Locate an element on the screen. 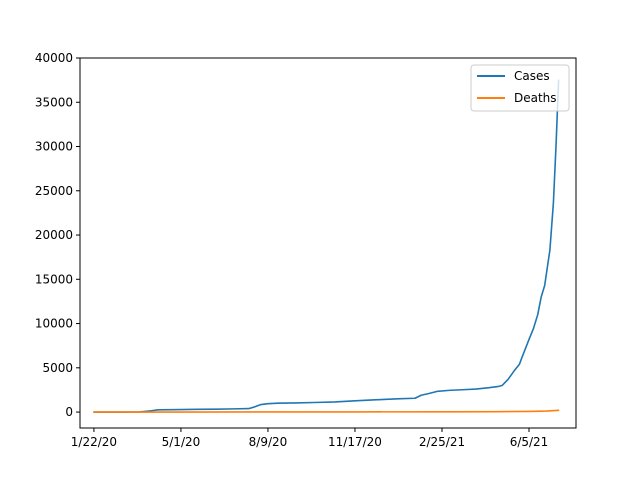  x-tick-label: 11/17/20 is located at coordinates (355, 442).